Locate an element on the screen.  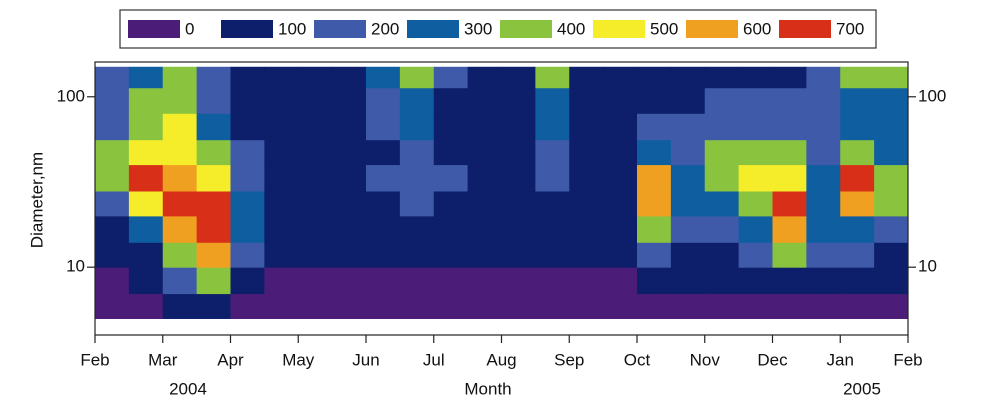
legend-label: 200 is located at coordinates (385, 28).